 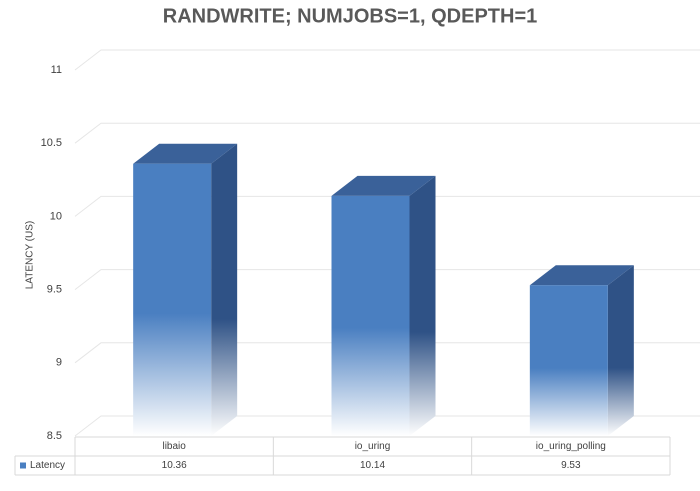 I want to click on y-tick-label: 11, so click(x=56, y=70).